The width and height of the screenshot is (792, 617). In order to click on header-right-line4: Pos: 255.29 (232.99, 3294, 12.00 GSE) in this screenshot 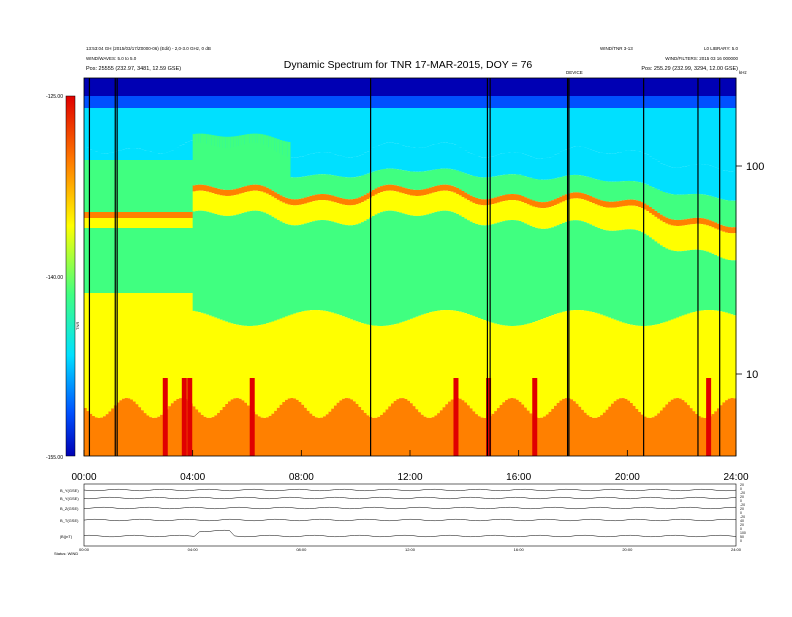, I will do `click(689, 69)`.